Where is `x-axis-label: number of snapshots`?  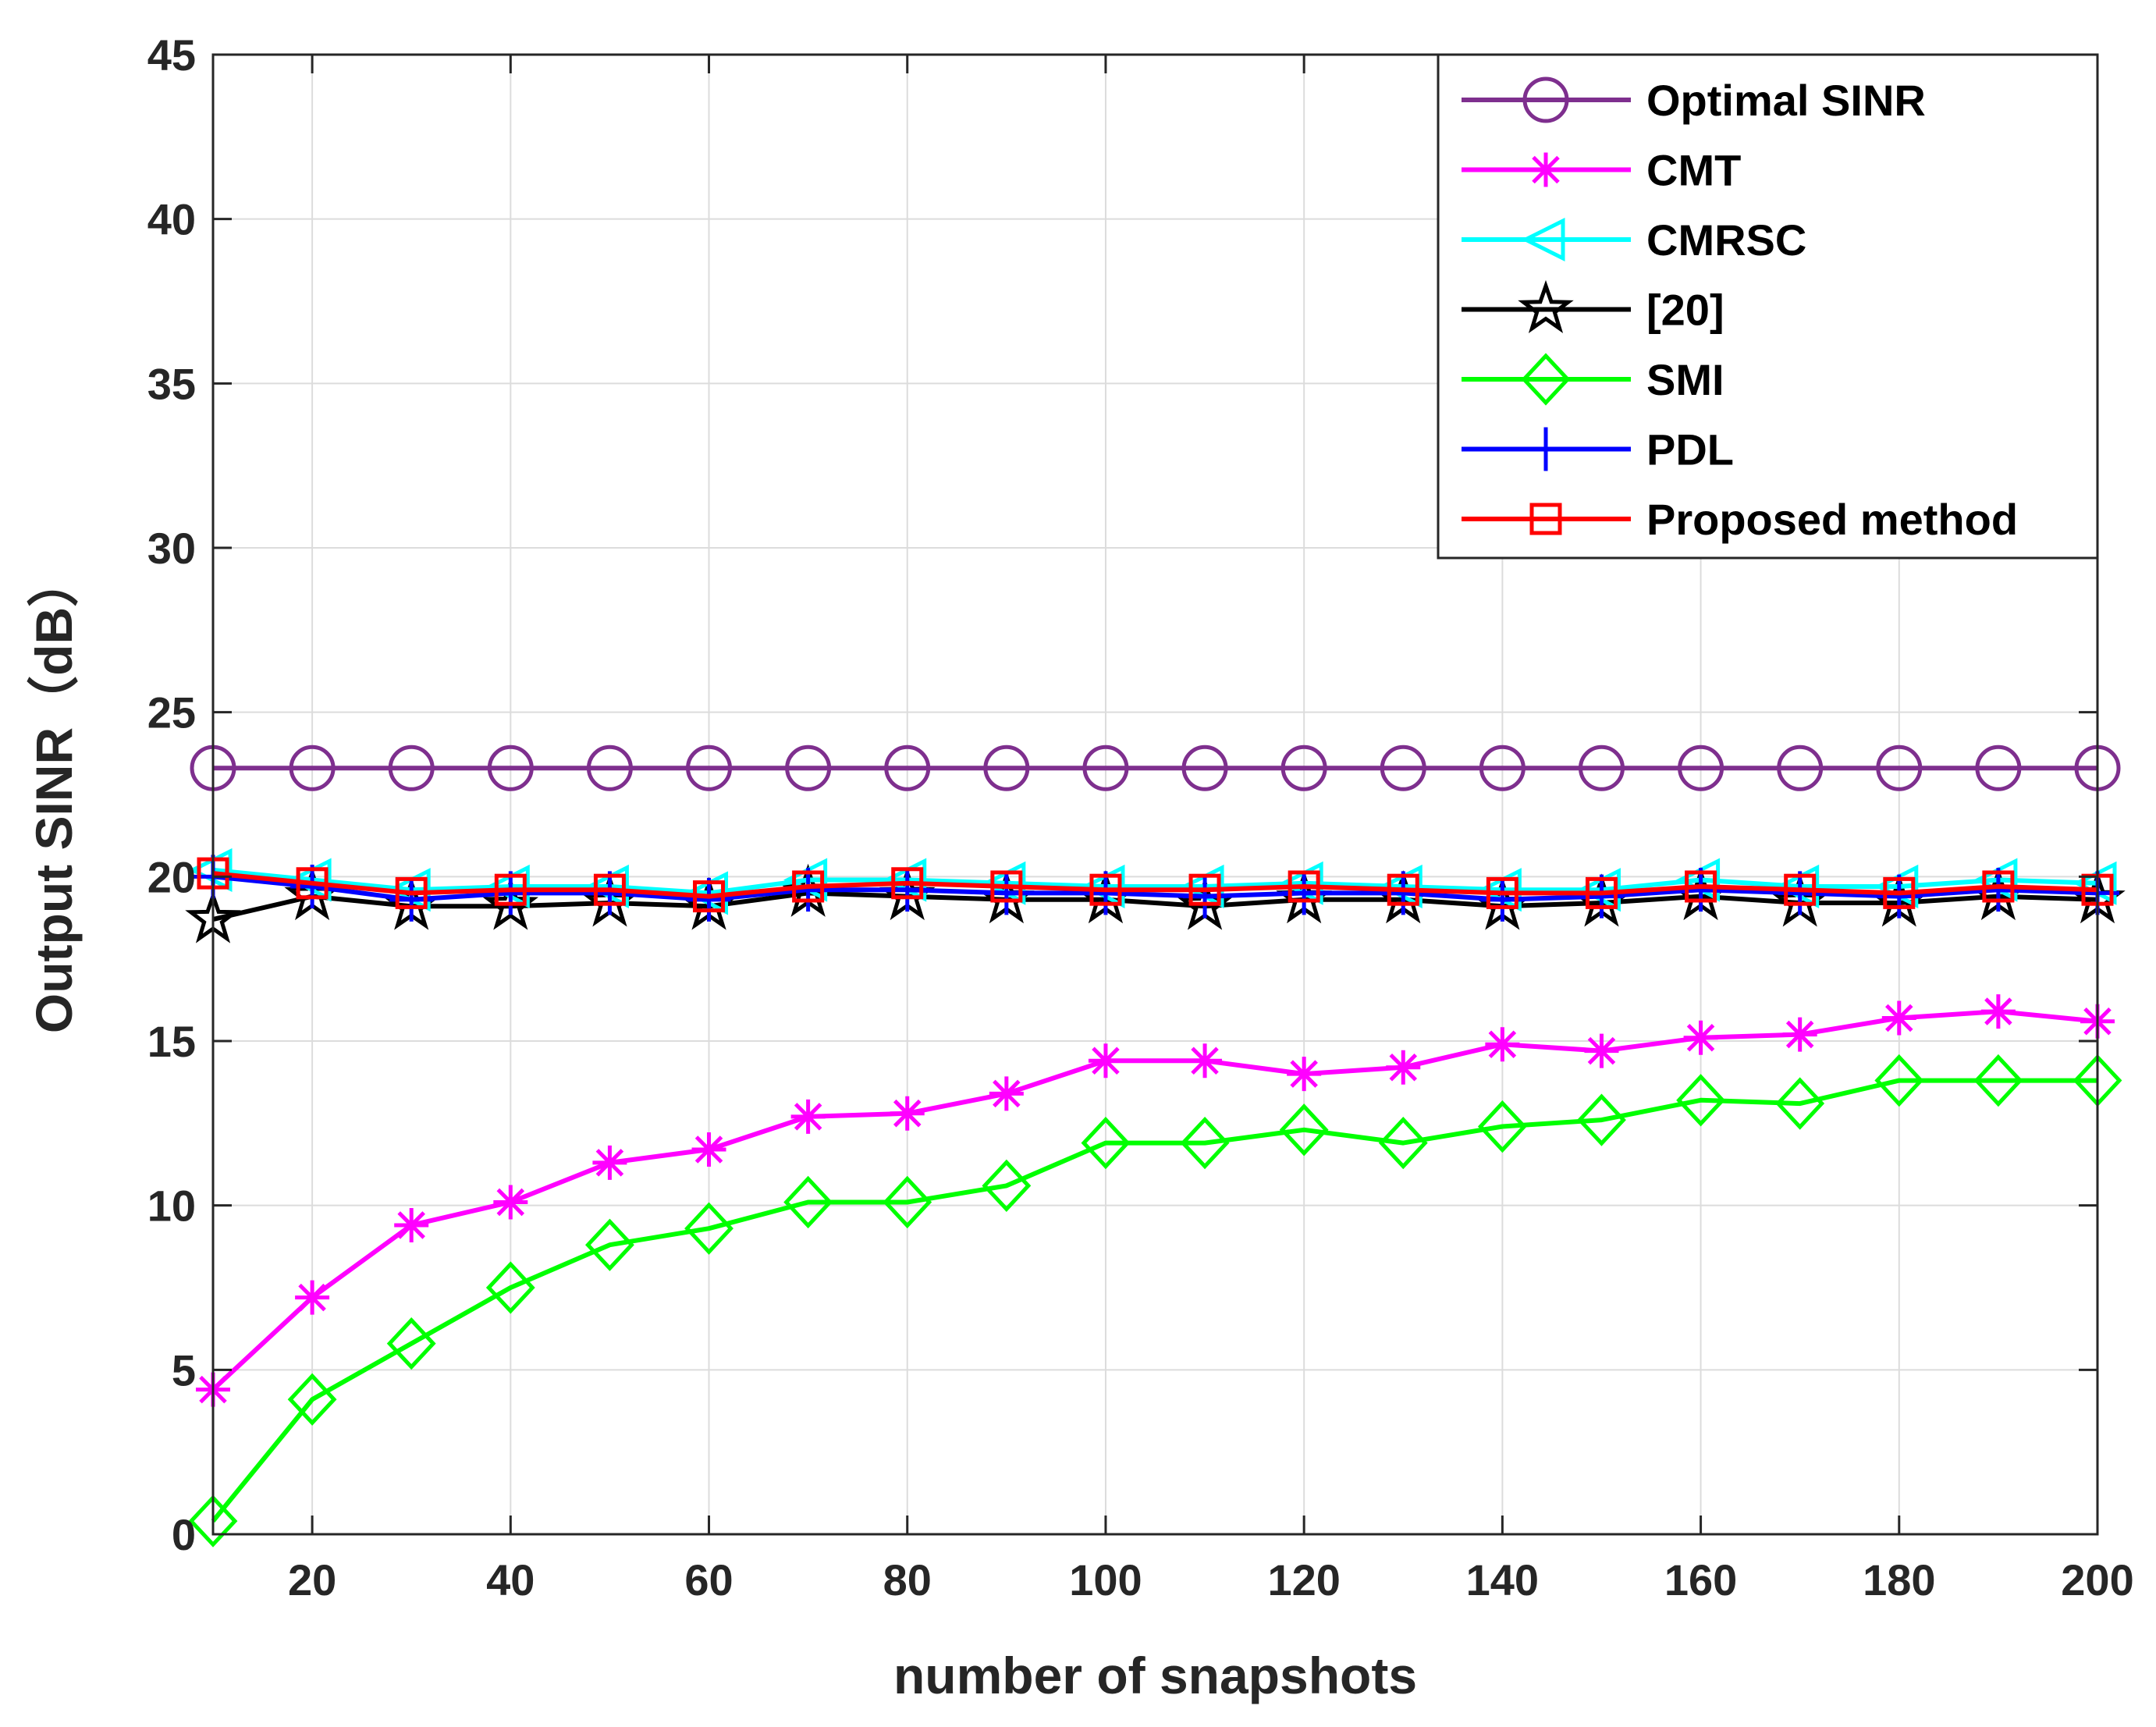 x-axis-label: number of snapshots is located at coordinates (1155, 1675).